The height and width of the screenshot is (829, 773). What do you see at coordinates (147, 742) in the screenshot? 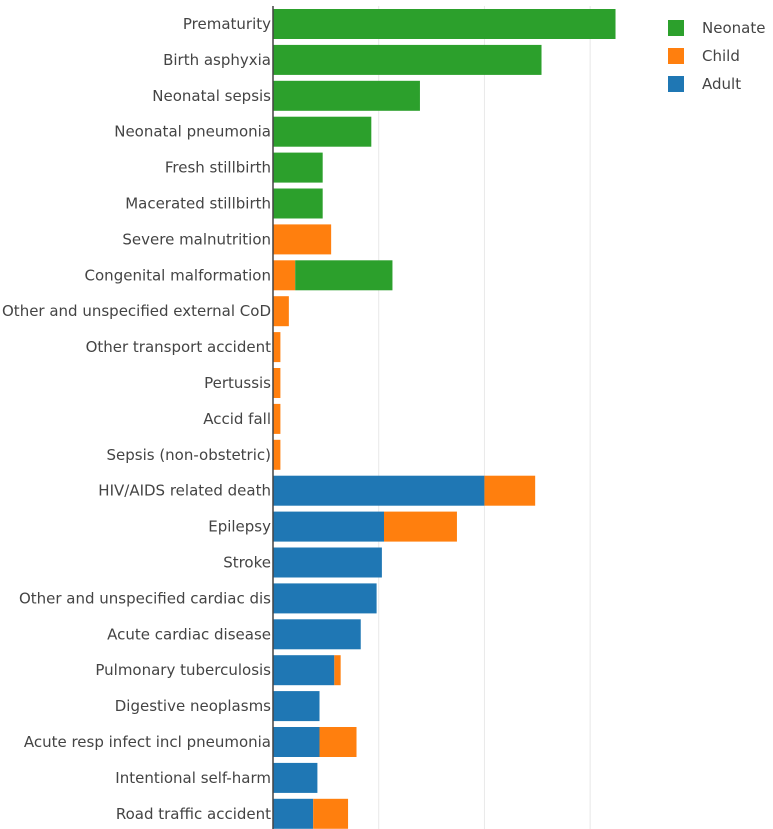
I see `category-label: Acute resp infect incl pneumonia` at bounding box center [147, 742].